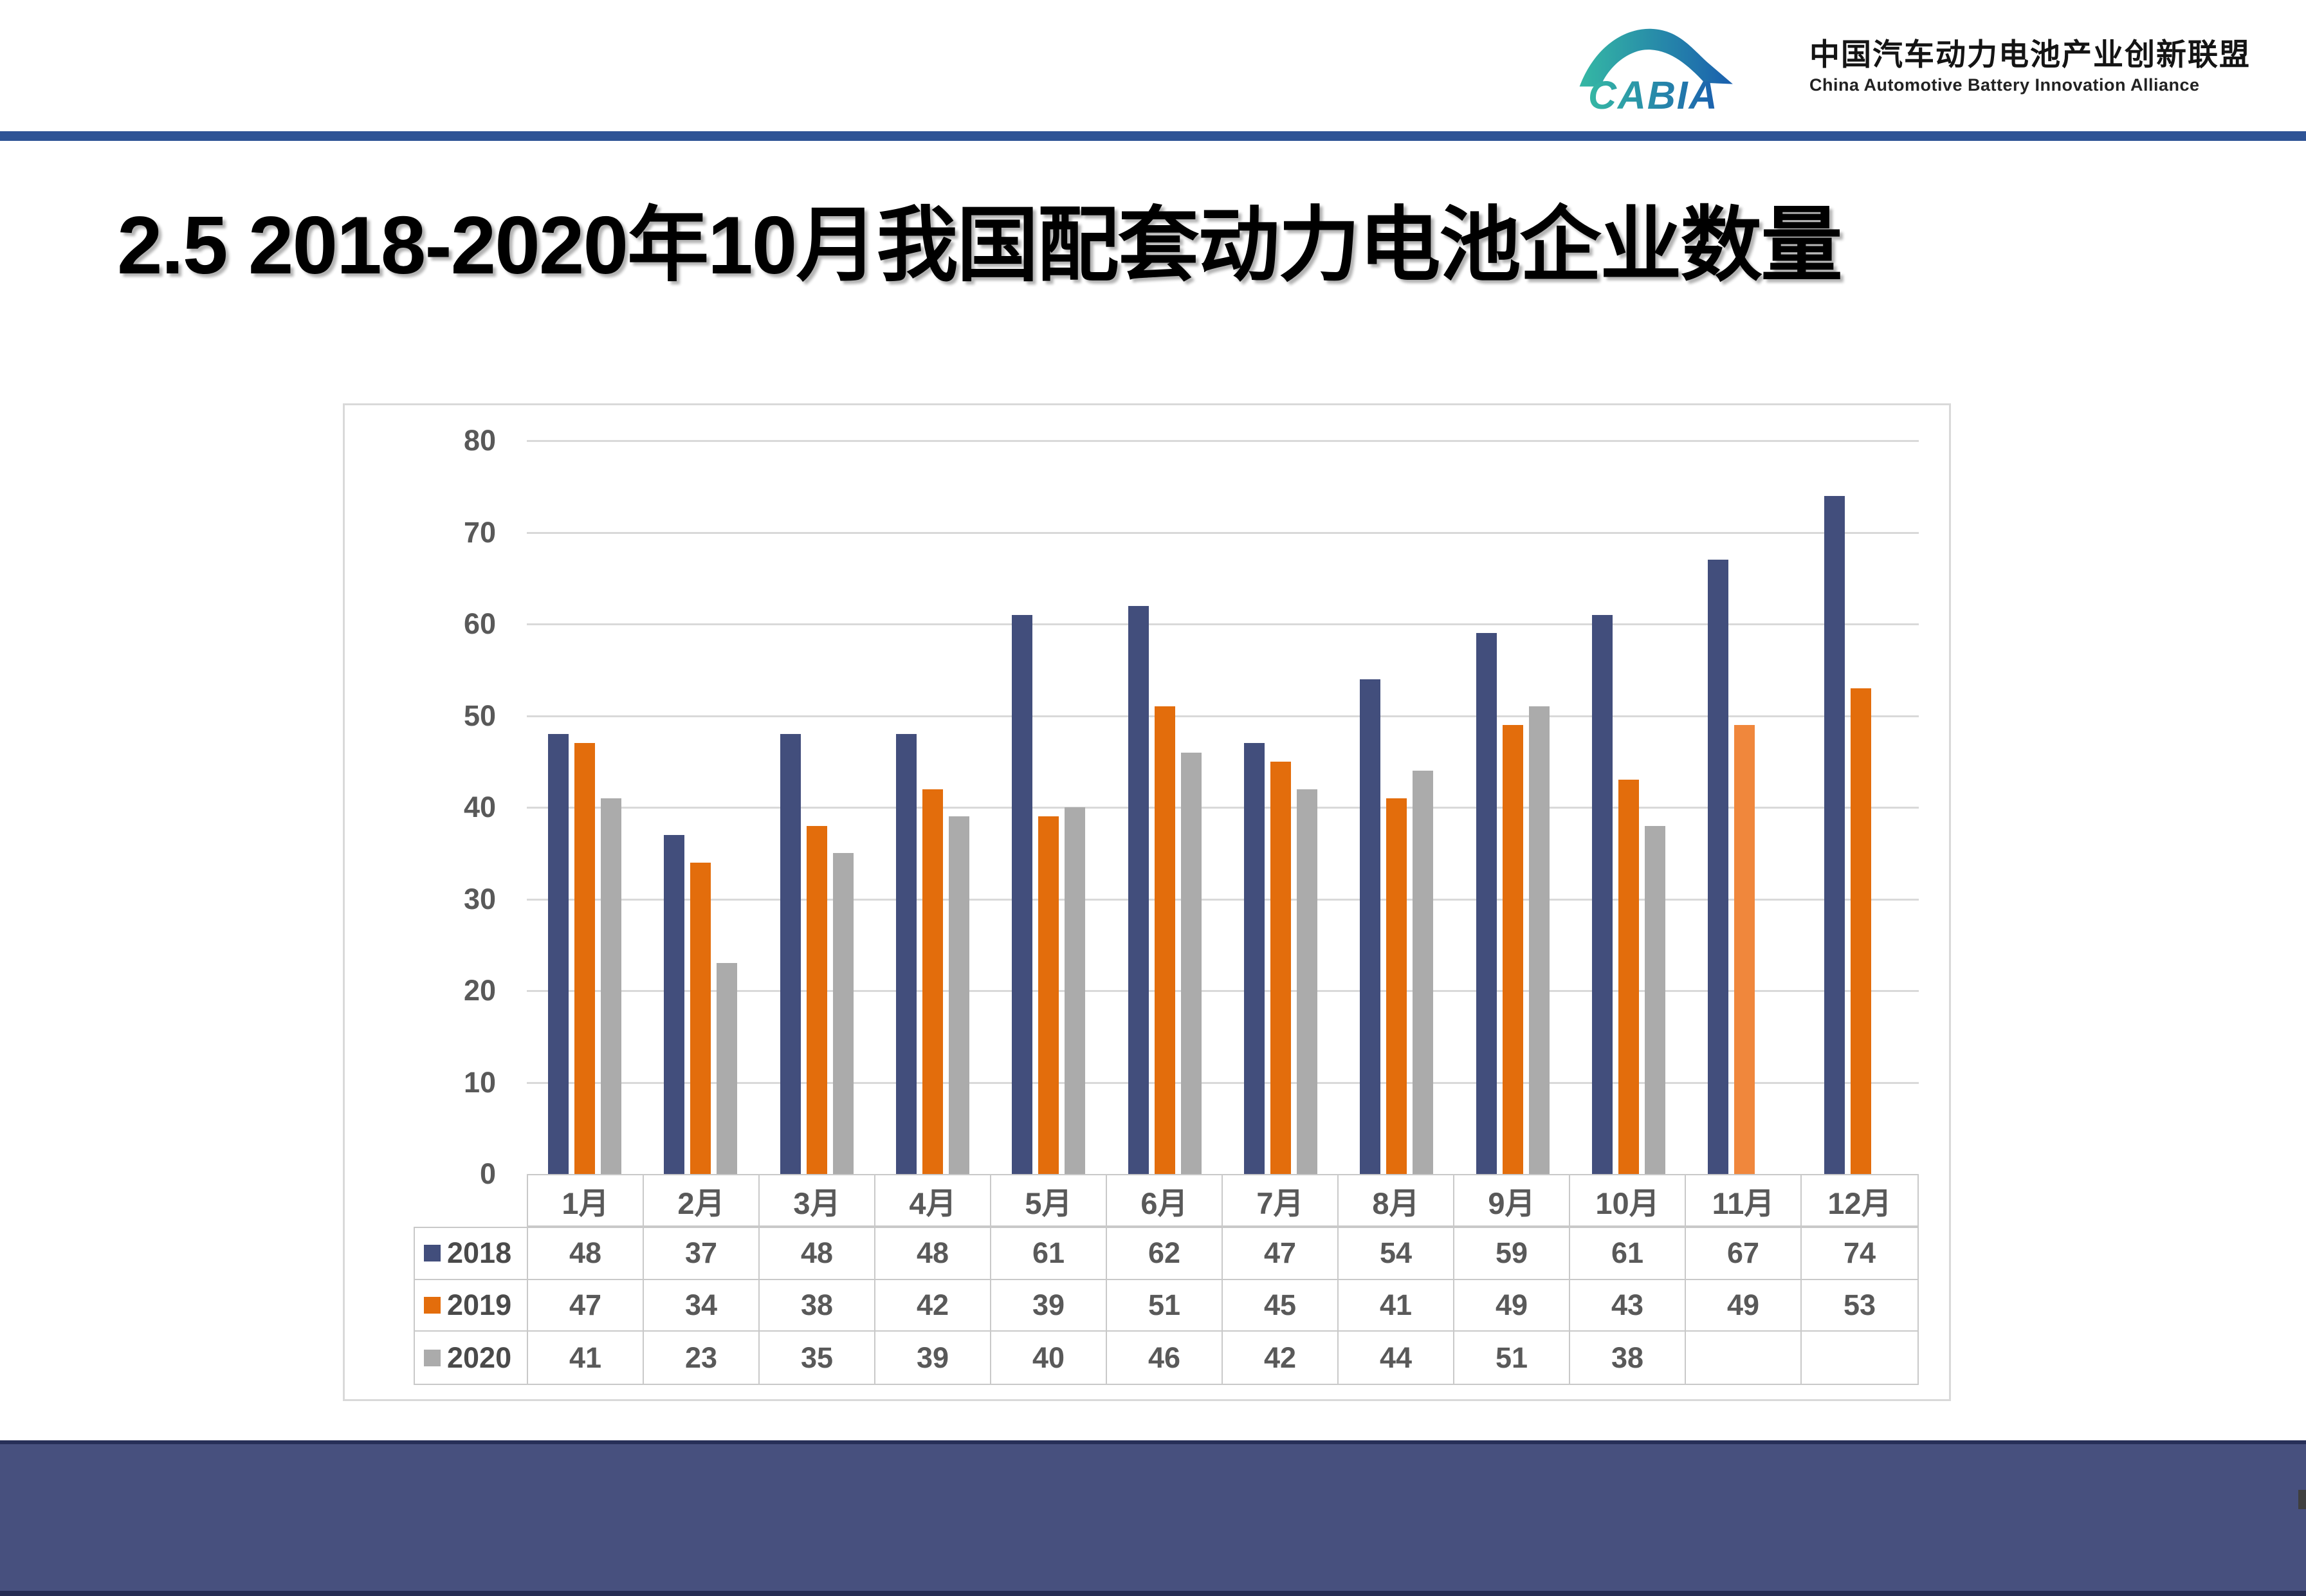 The width and height of the screenshot is (2306, 1596). I want to click on table-cell-2020-7月: 42, so click(1281, 1358).